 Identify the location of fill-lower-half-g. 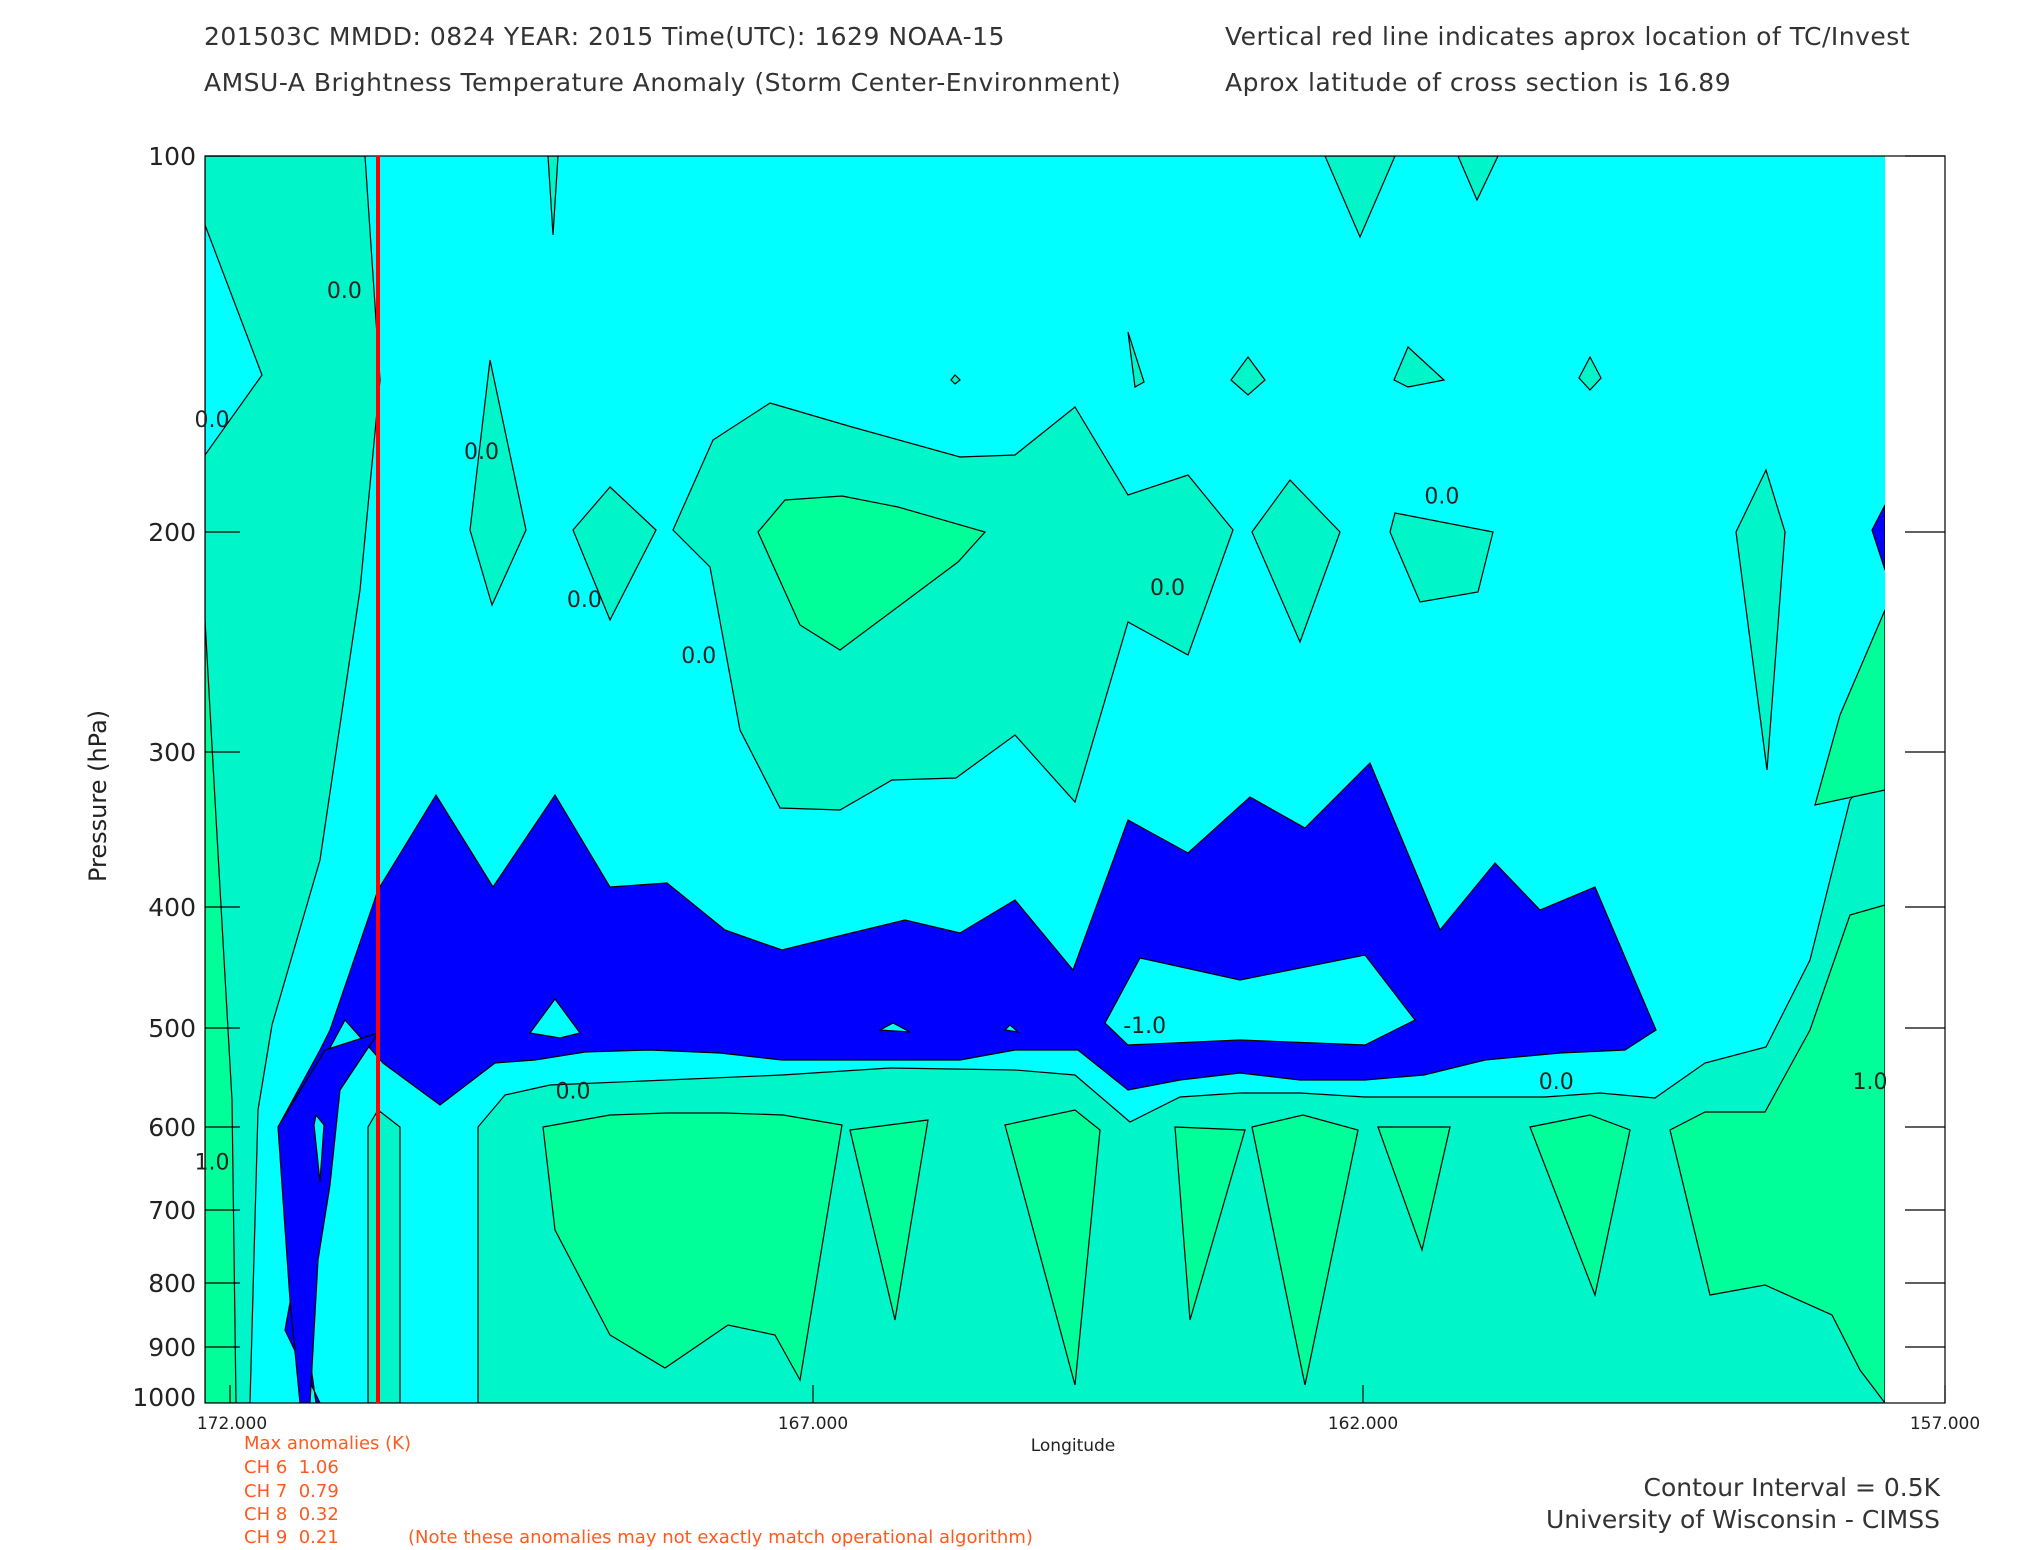
(1580, 1206).